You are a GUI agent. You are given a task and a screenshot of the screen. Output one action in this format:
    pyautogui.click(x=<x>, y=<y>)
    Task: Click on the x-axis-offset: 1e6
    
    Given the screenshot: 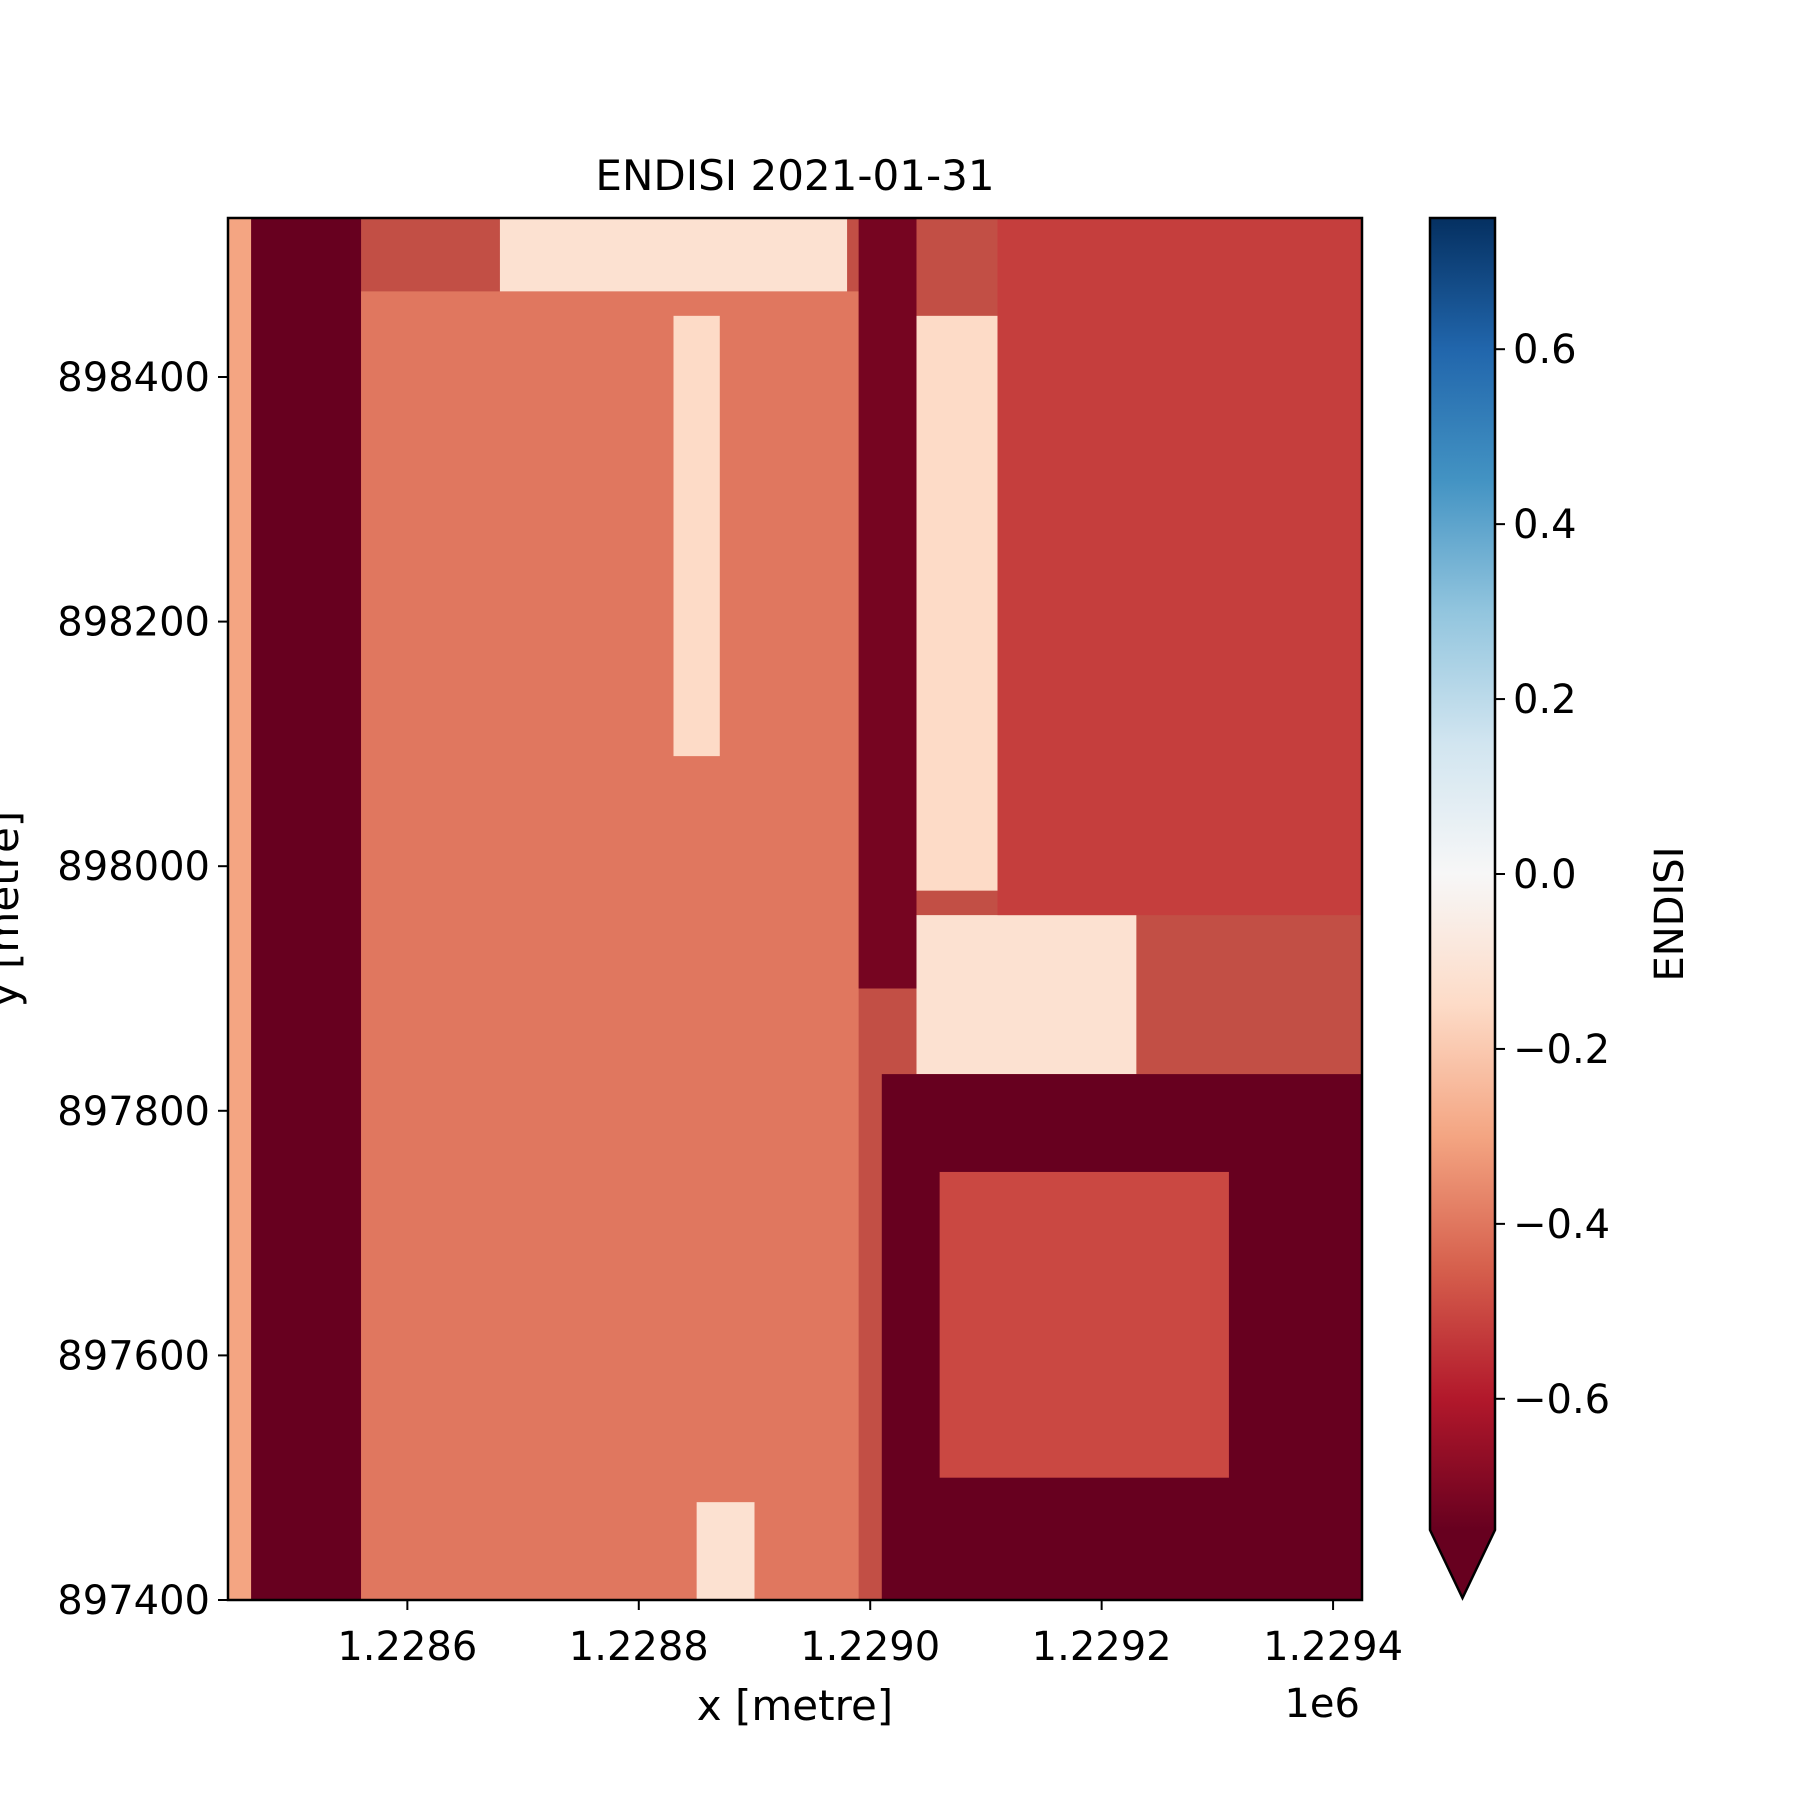 What is the action you would take?
    pyautogui.click(x=1322, y=1704)
    